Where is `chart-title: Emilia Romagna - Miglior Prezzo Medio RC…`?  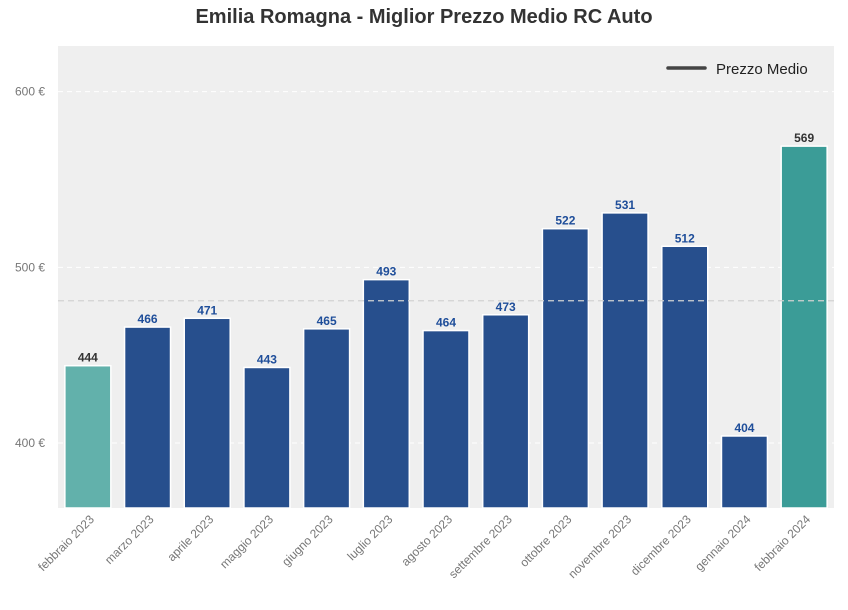 chart-title: Emilia Romagna - Miglior Prezzo Medio RC… is located at coordinates (424, 17).